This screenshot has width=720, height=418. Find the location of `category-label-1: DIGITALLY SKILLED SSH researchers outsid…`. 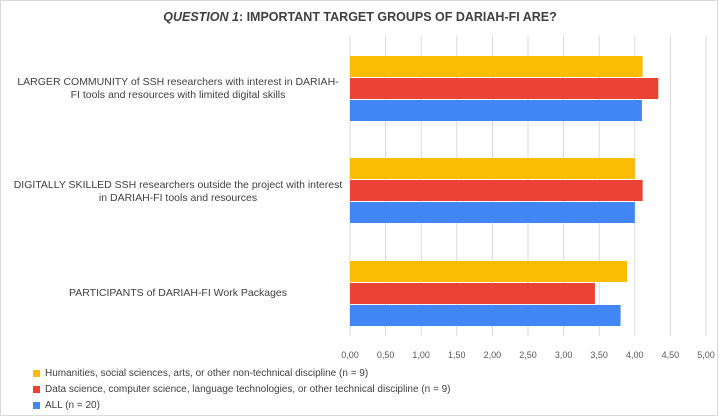

category-label-1: DIGITALLY SKILLED SSH researchers outsid… is located at coordinates (178, 191).